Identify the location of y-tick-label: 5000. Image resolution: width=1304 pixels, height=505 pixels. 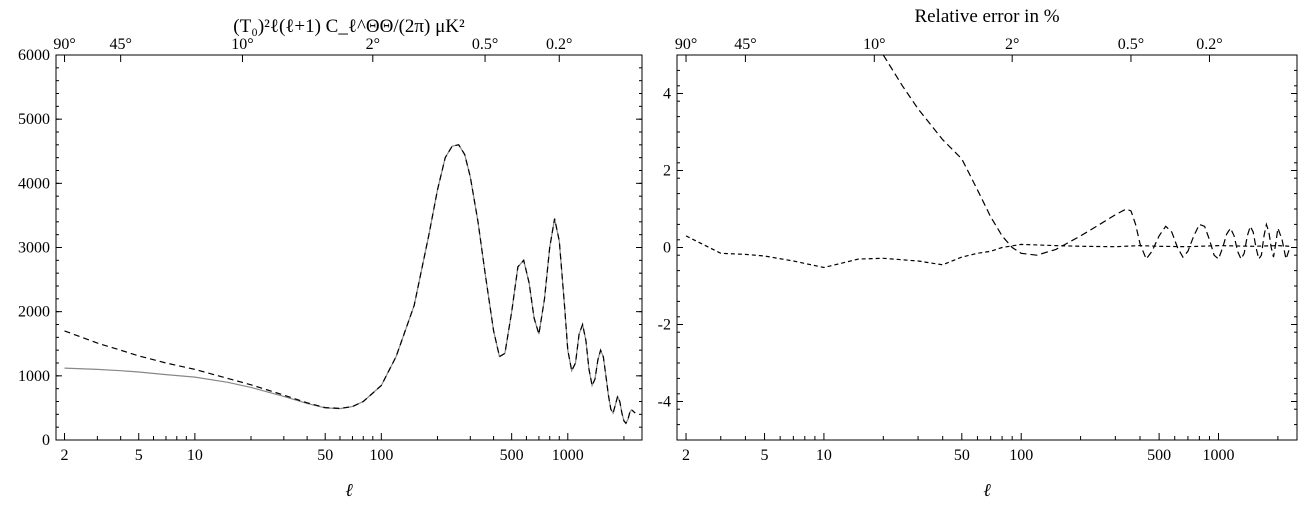
(34, 119).